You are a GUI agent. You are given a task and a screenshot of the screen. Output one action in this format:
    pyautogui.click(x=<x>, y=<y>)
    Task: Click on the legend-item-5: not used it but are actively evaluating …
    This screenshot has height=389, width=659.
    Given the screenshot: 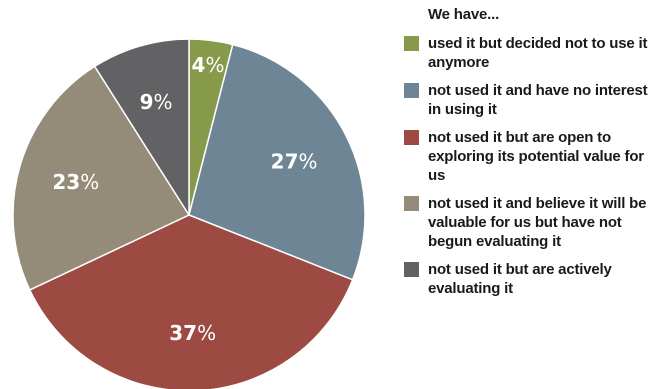 What is the action you would take?
    pyautogui.click(x=531, y=279)
    